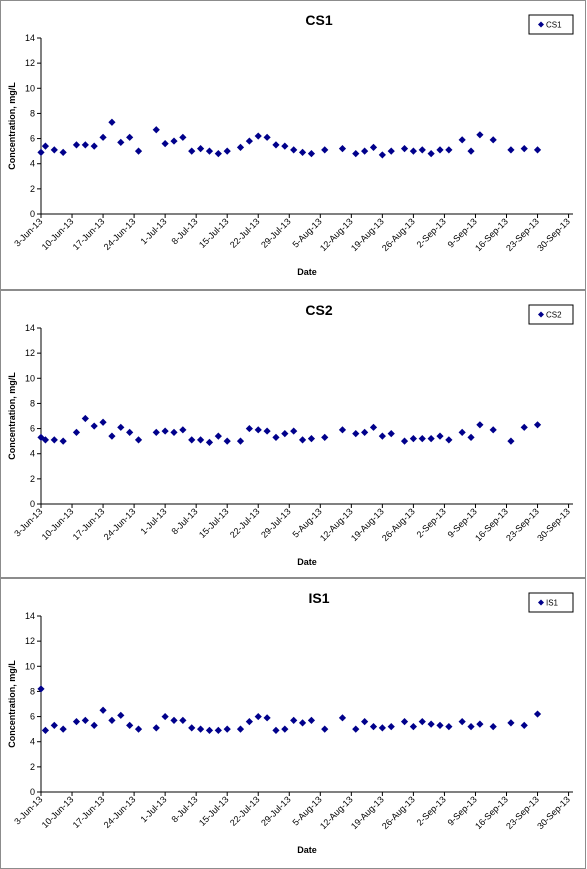 This screenshot has height=869, width=587. What do you see at coordinates (32, 139) in the screenshot?
I see `y-tick-label: 6` at bounding box center [32, 139].